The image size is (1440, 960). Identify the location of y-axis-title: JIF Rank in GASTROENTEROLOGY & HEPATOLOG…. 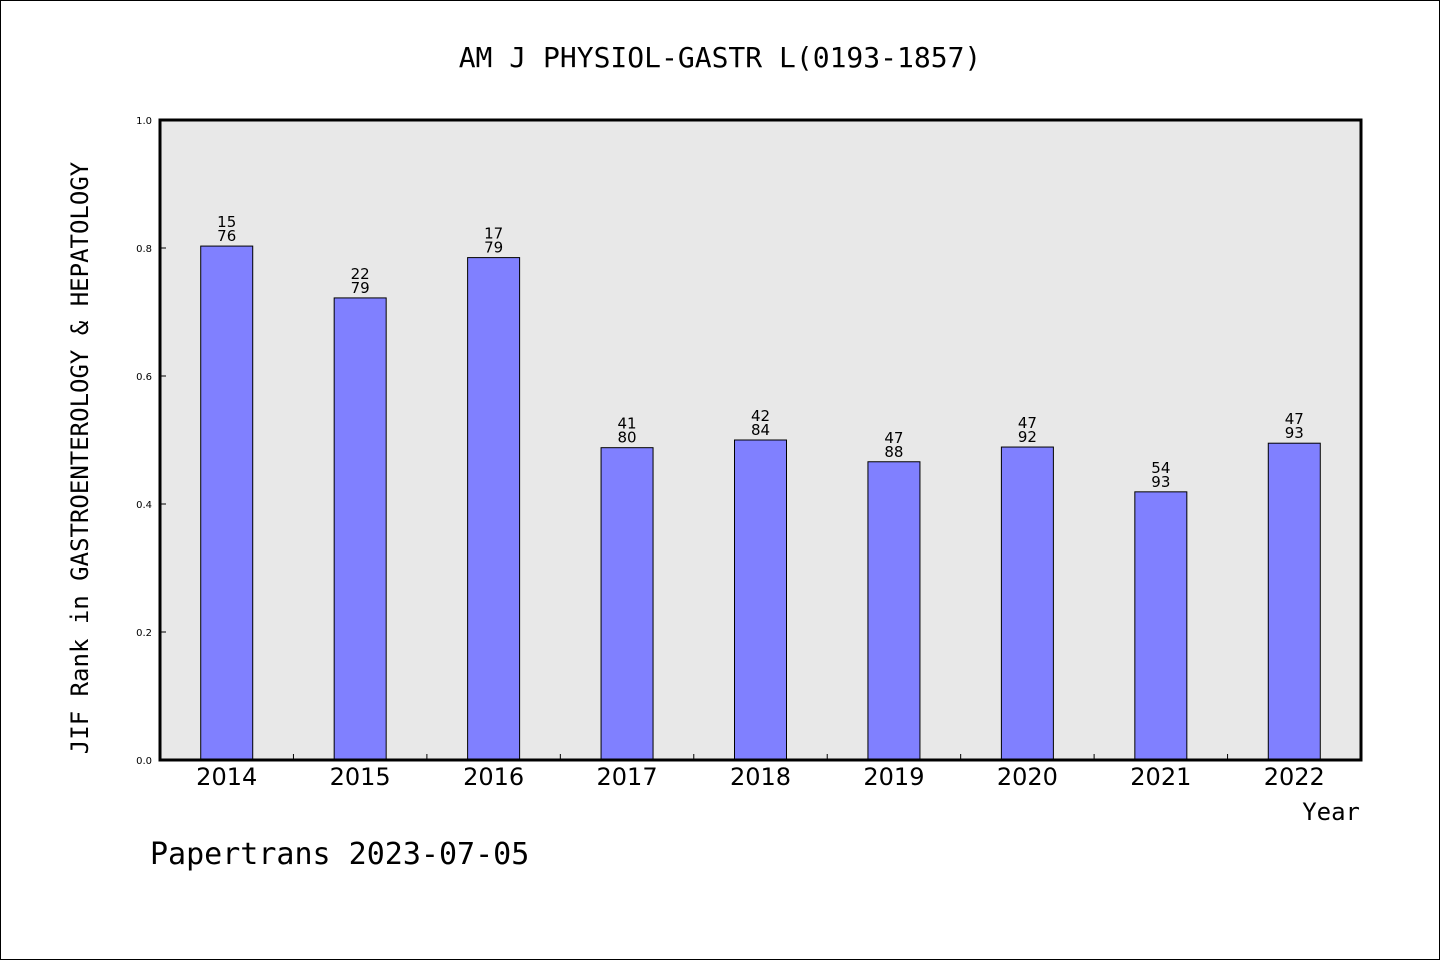
(80, 457).